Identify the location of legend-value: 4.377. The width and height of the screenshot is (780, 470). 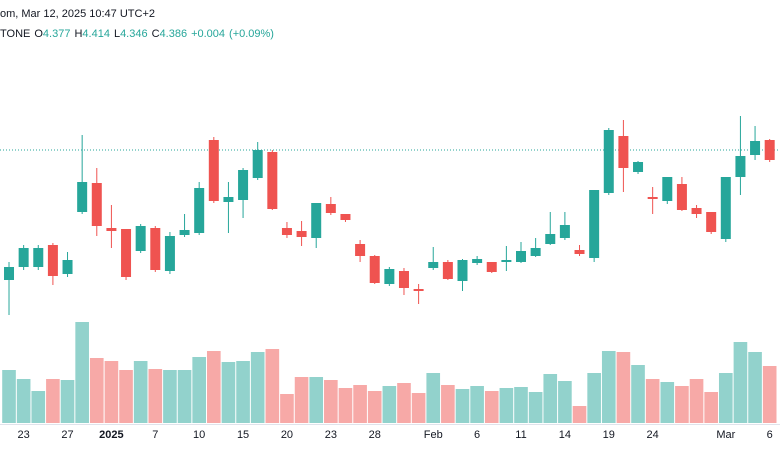
(56, 34).